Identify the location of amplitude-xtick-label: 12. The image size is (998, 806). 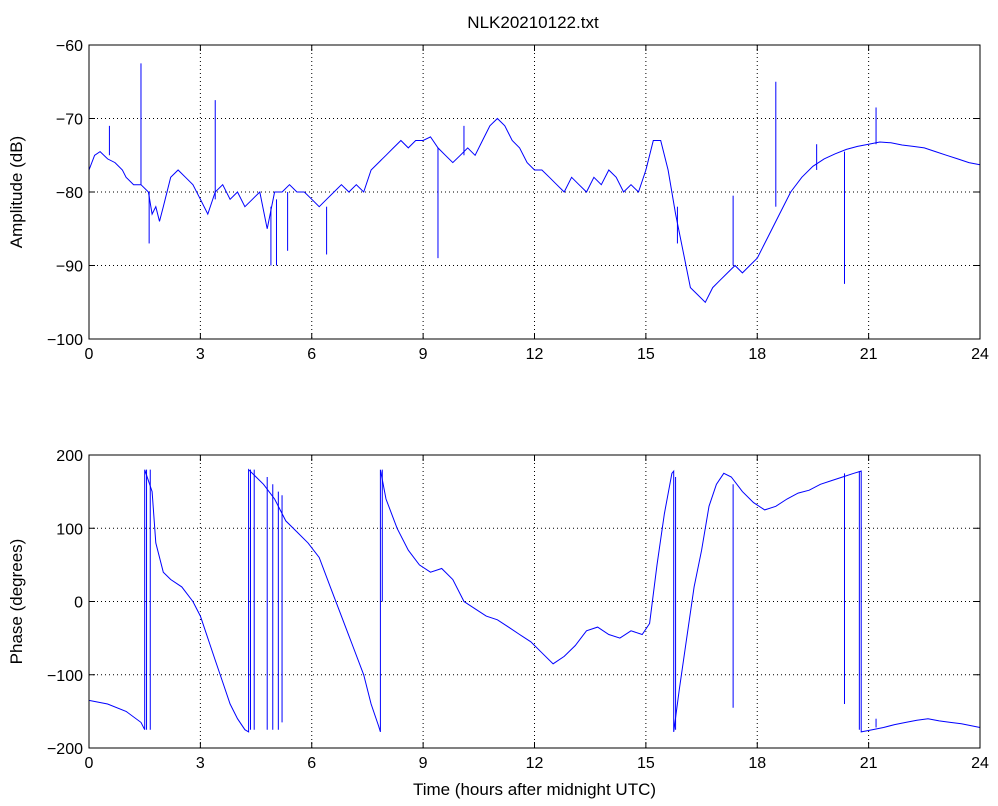
(535, 354).